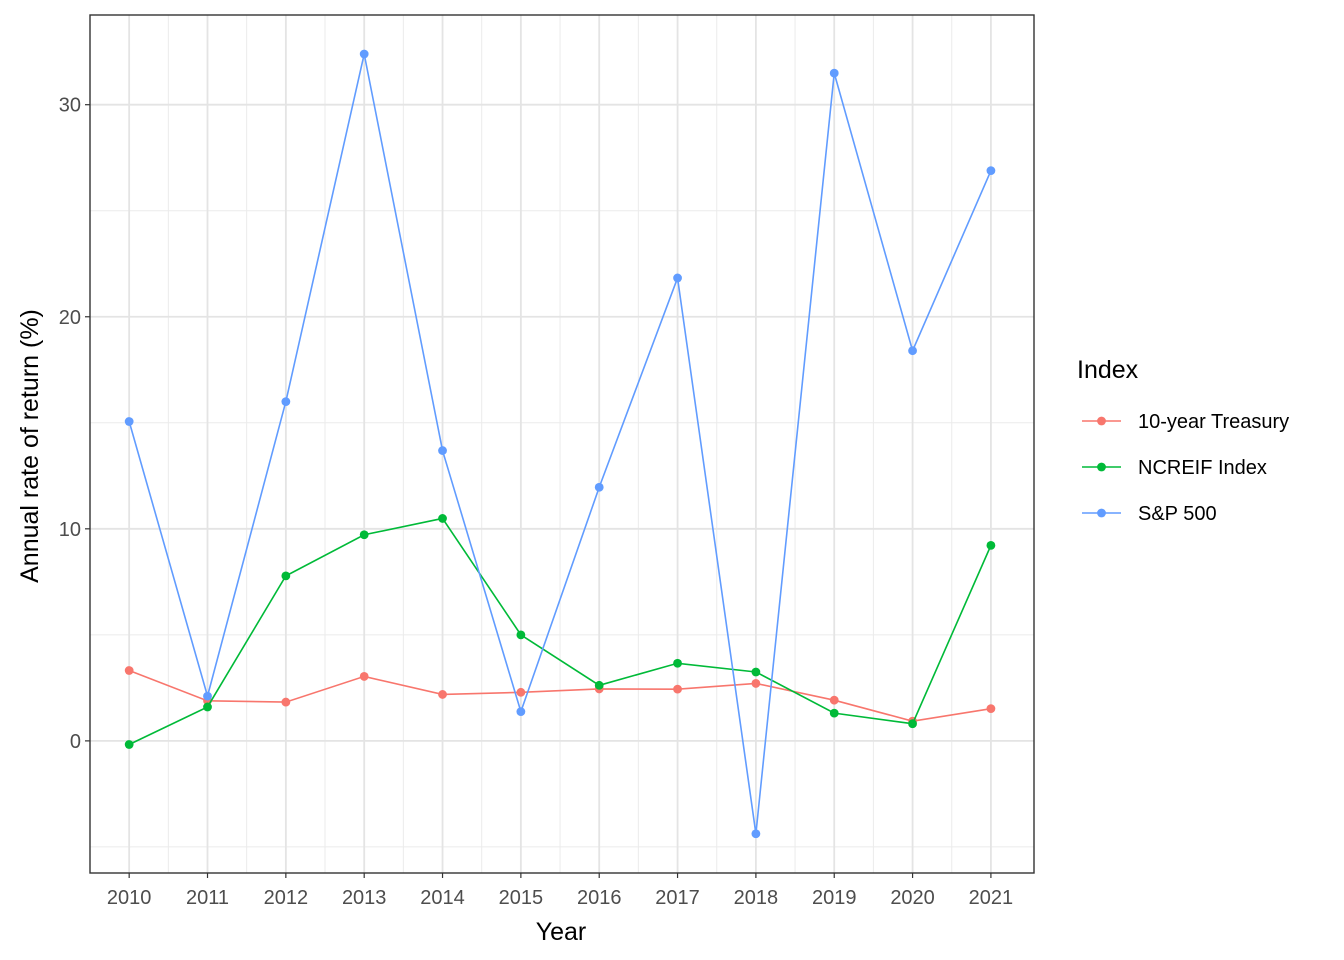 The image size is (1344, 960). Describe the element at coordinates (834, 898) in the screenshot. I see `x-tick-label: 2019` at that location.